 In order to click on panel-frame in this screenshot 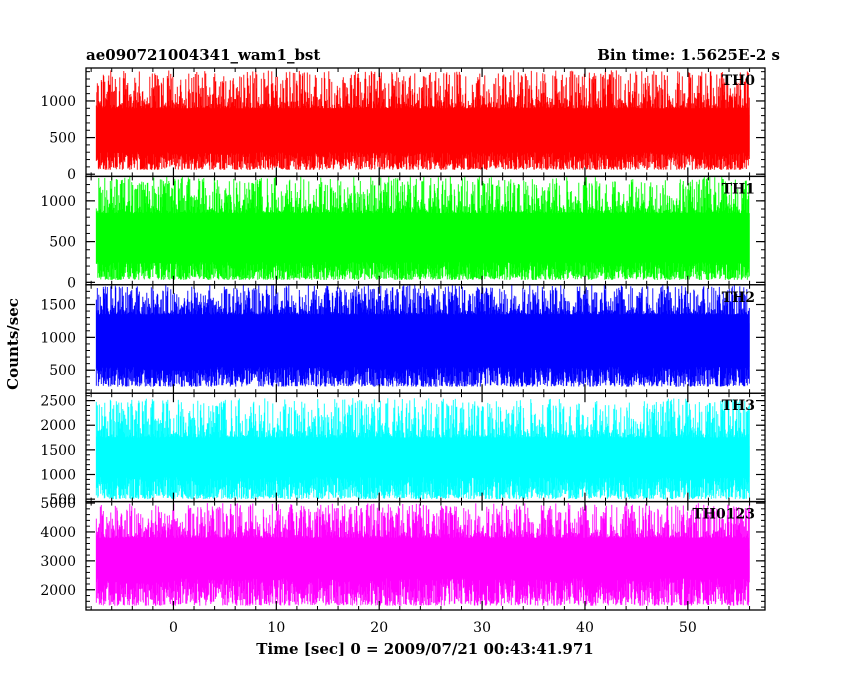, I will do `click(425, 555)`.